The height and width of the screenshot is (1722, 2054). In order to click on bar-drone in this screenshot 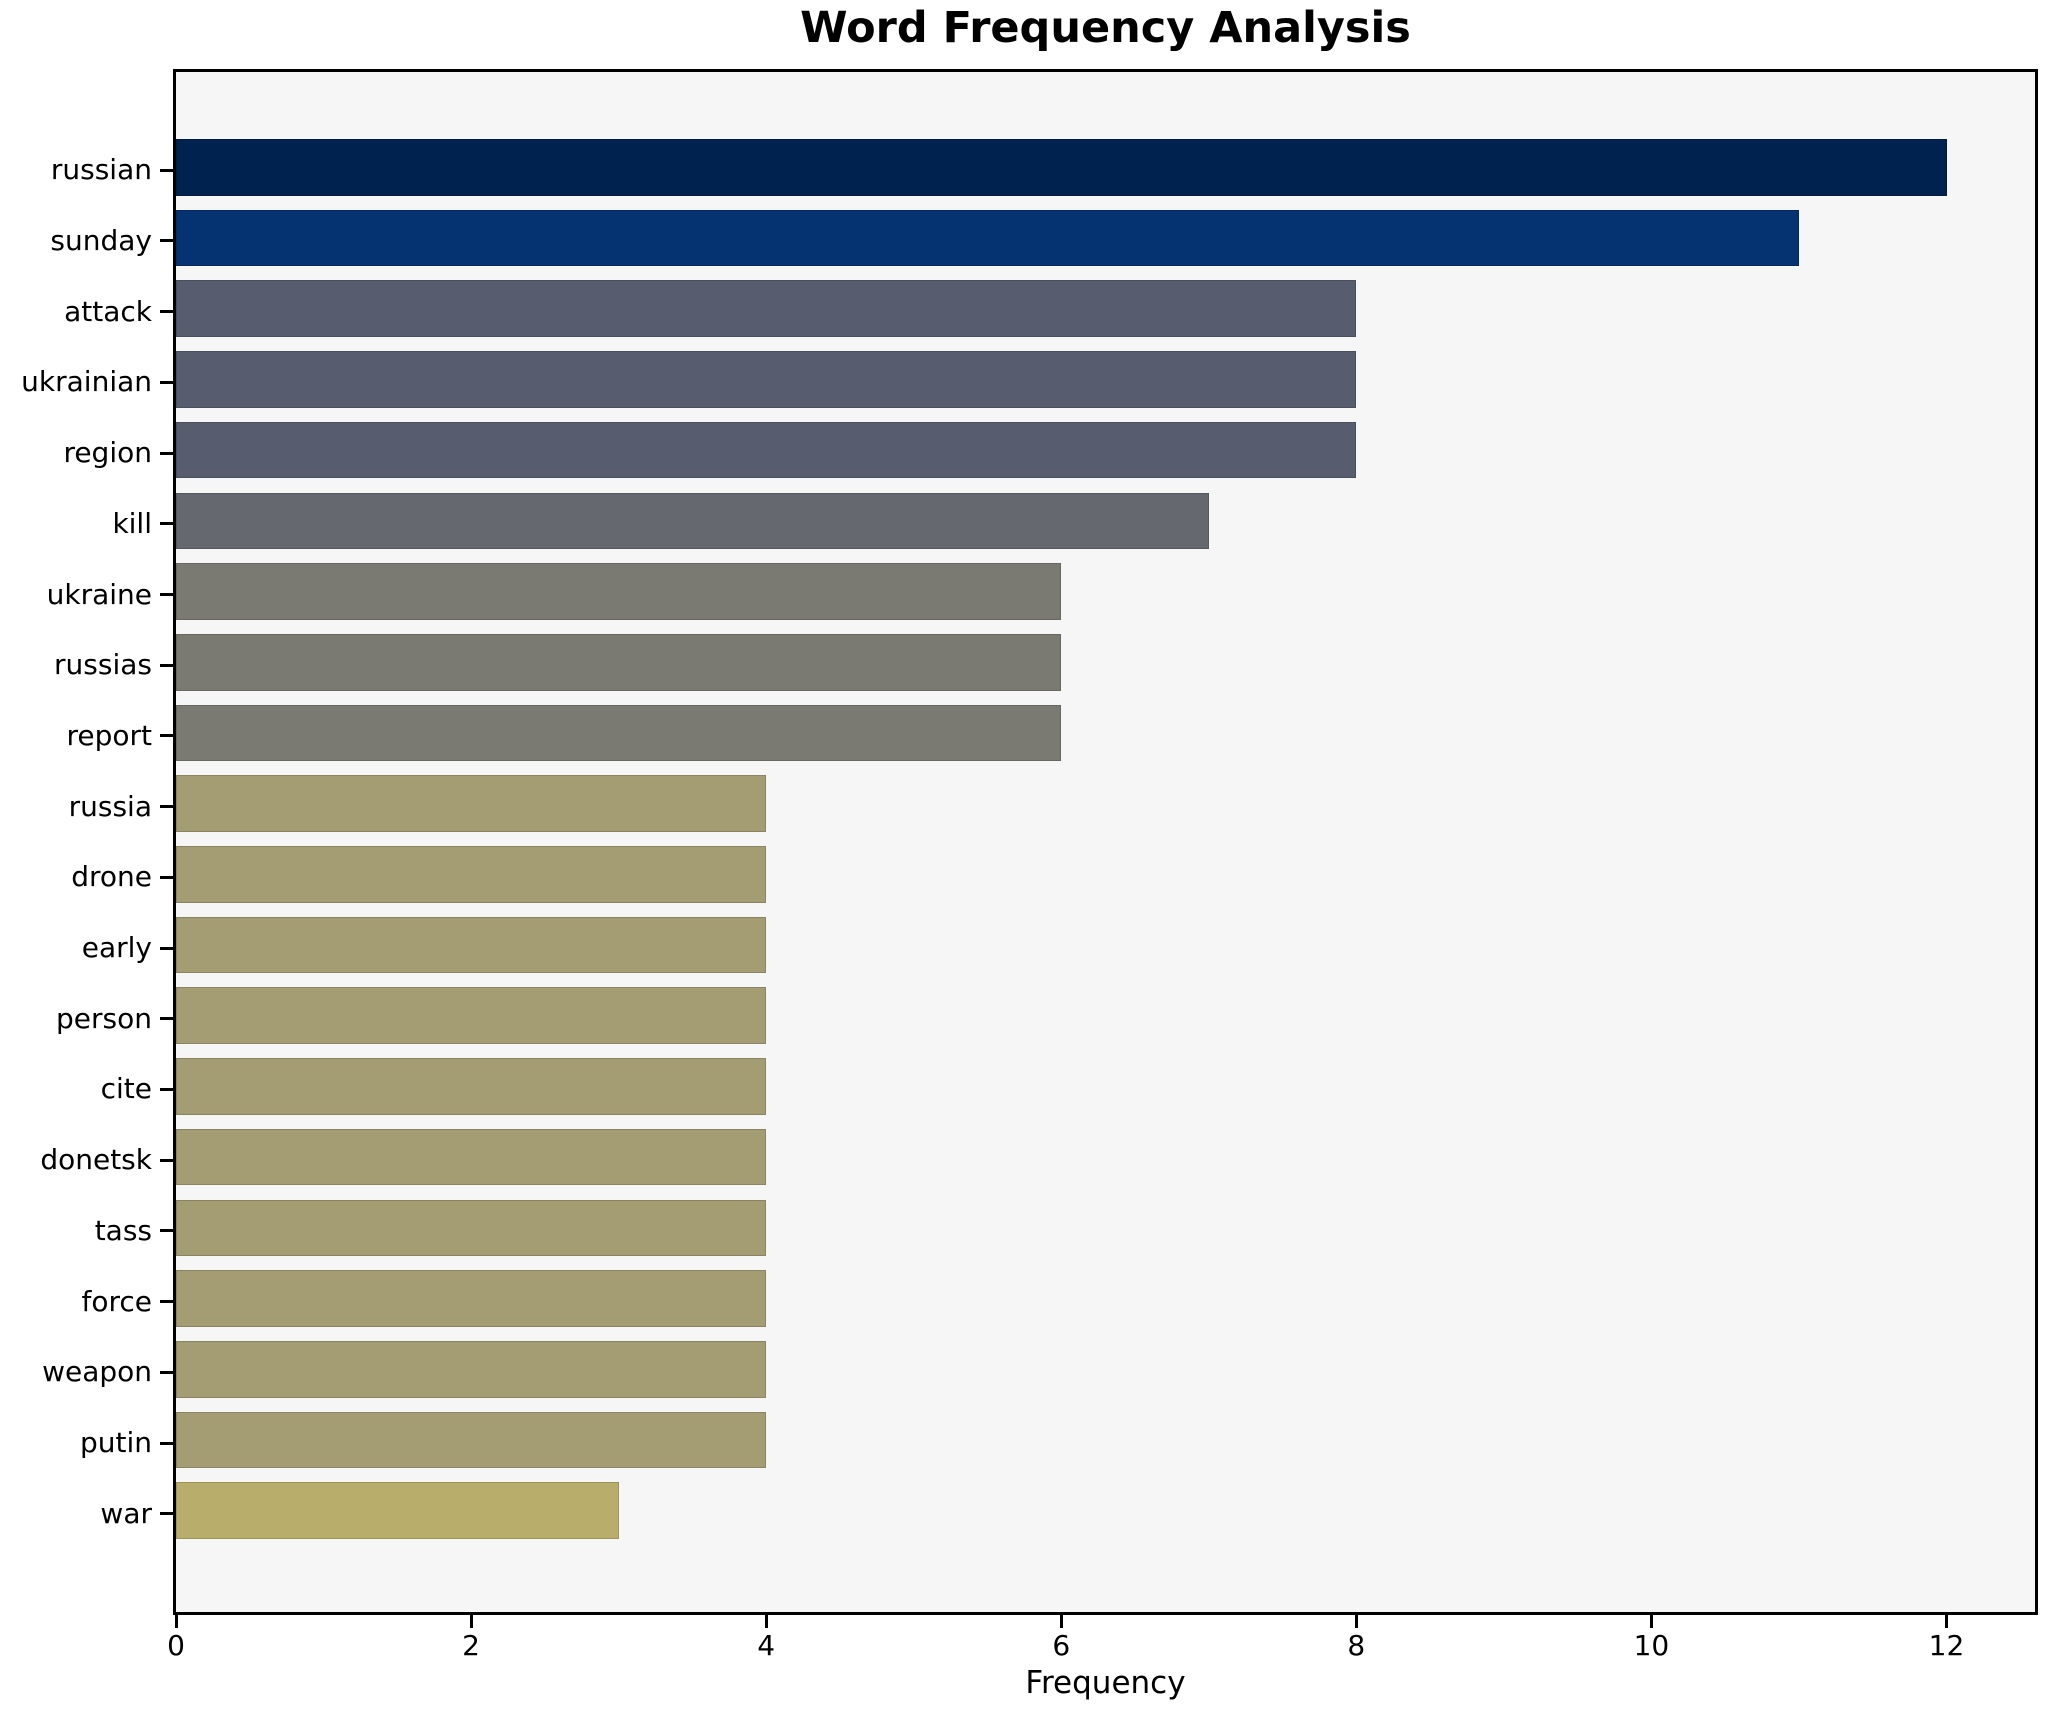, I will do `click(471, 874)`.